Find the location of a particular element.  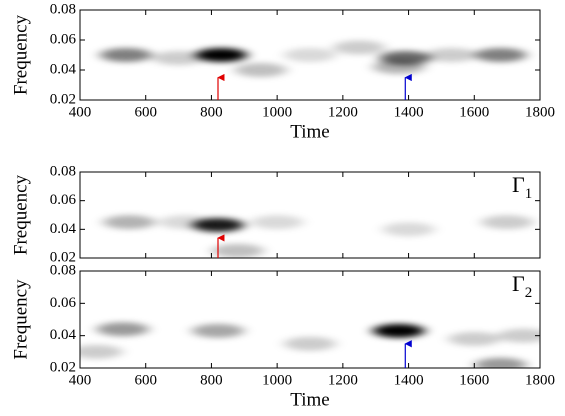

panel-label-sub: 2 is located at coordinates (529, 293).